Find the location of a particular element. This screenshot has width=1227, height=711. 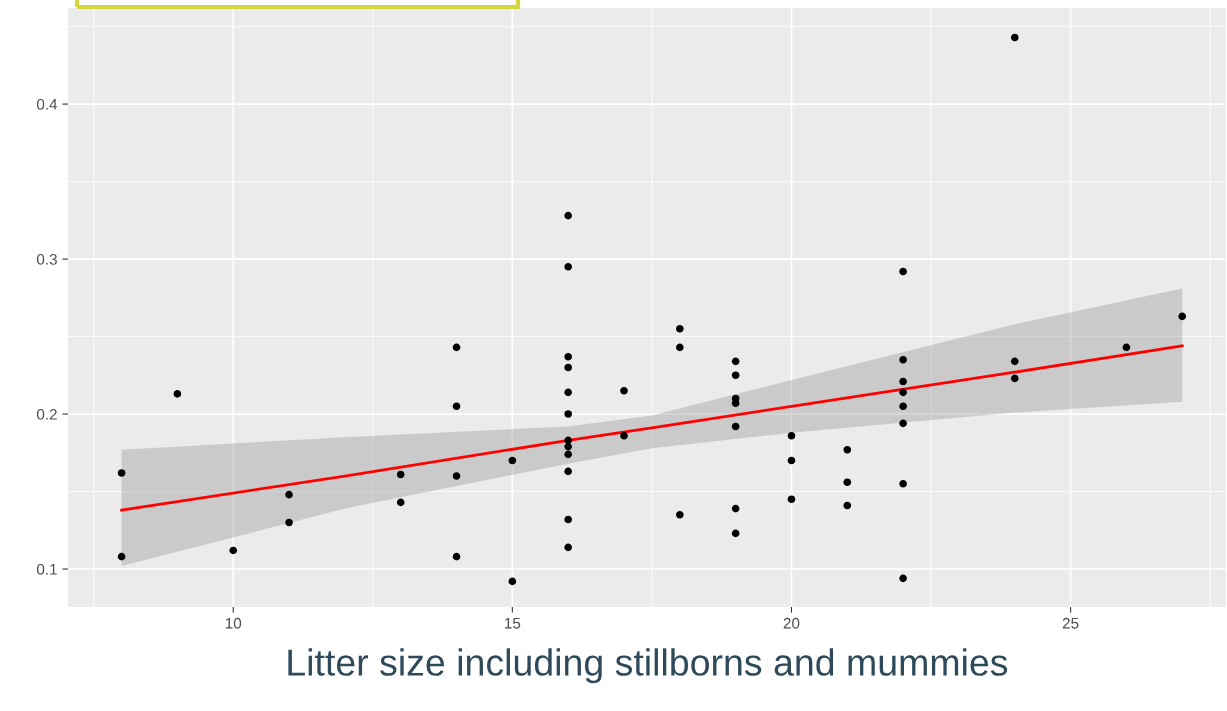

y-tick-label: 0.3 is located at coordinates (46, 259).